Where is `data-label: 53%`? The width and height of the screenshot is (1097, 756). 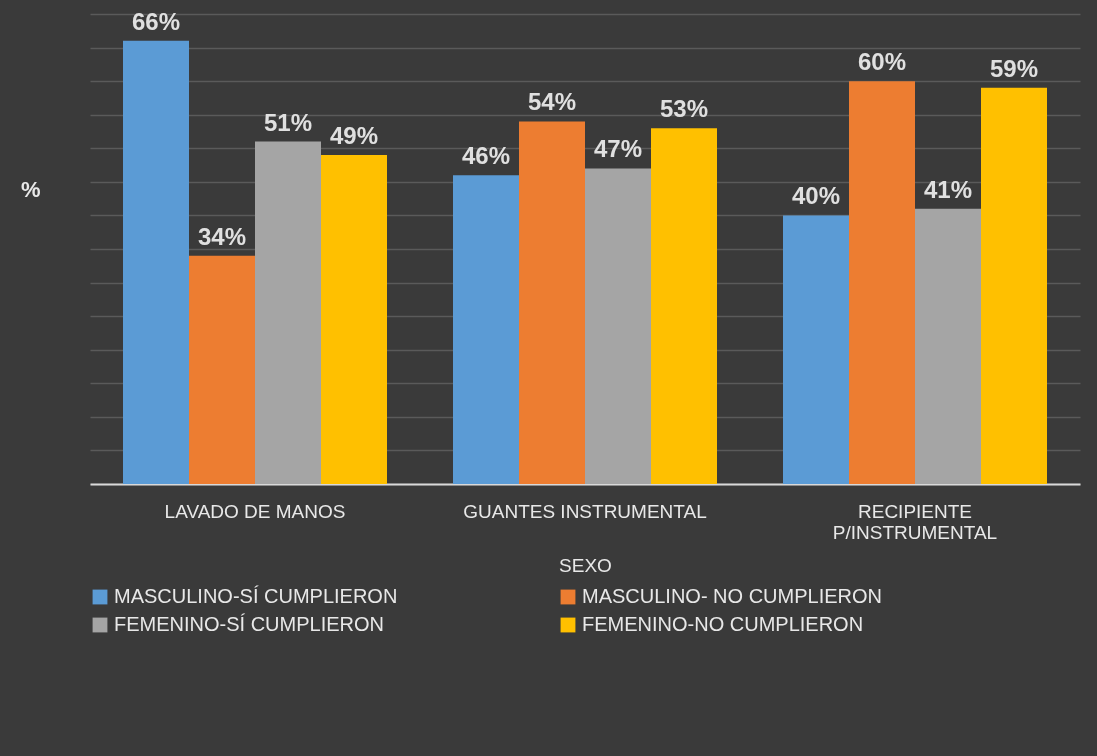
data-label: 53% is located at coordinates (684, 109).